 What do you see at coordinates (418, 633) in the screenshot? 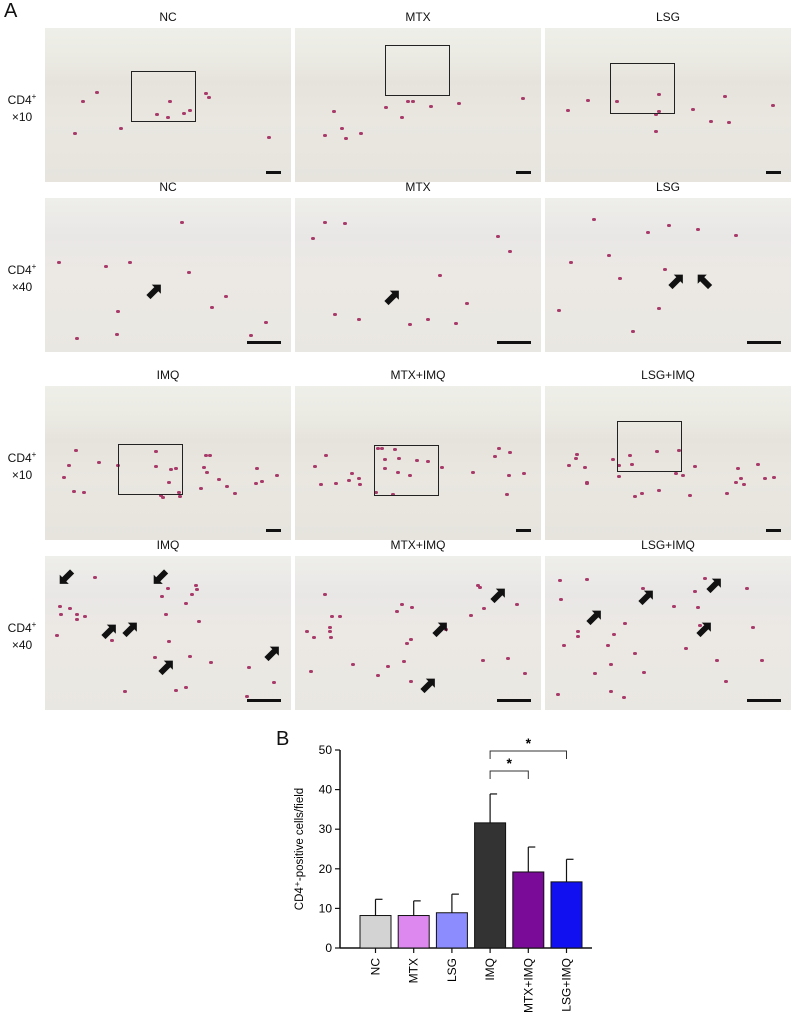
I see `histology-image: ⬈ ⬈ ⬈` at bounding box center [418, 633].